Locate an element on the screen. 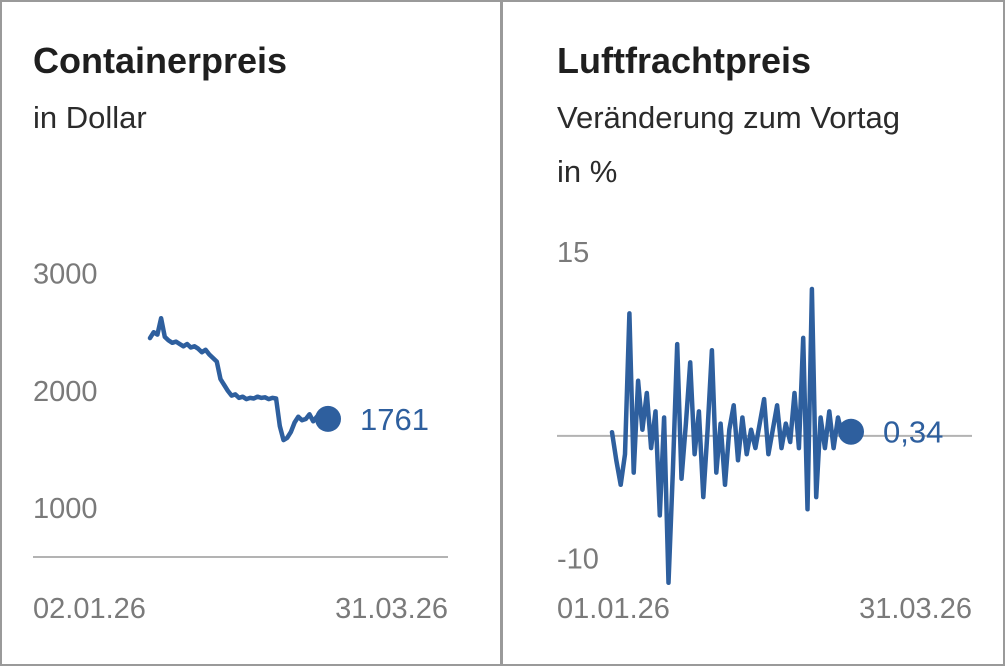 The image size is (1005, 666). container-chart-title: Containerpreis is located at coordinates (160, 60).